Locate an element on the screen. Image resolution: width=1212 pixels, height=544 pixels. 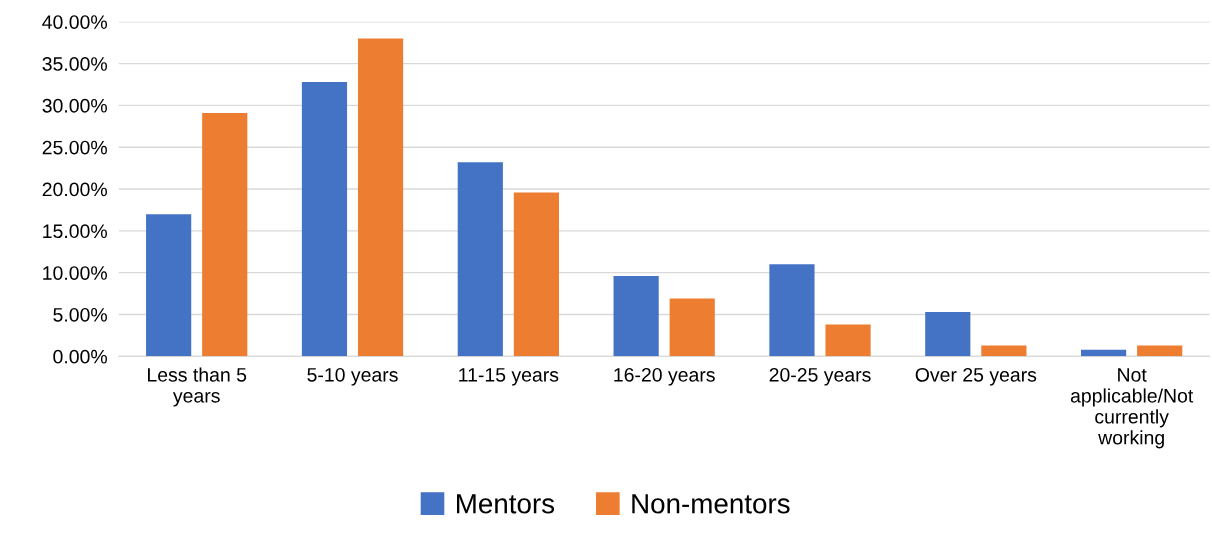
y-tick-label: 30.00% is located at coordinates (74, 105).